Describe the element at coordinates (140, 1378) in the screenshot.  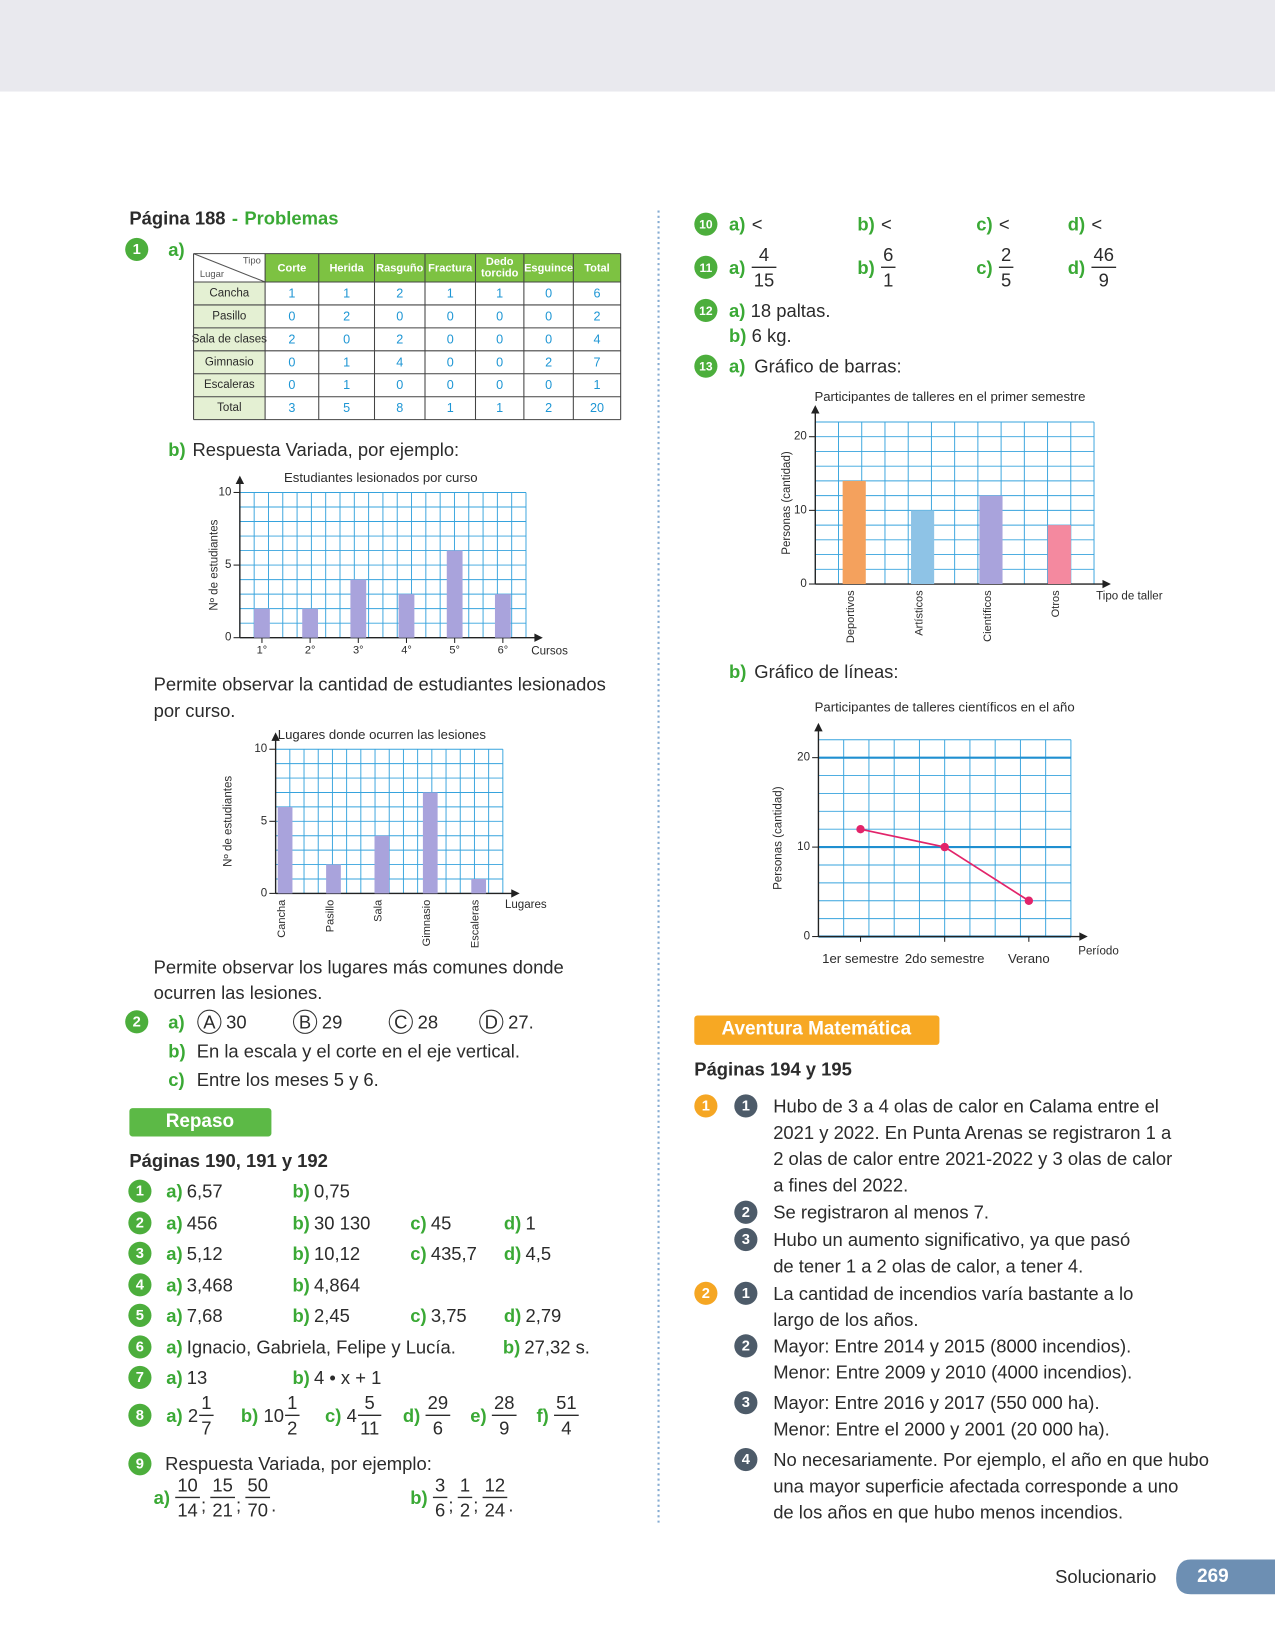
I see `item-number: 7` at that location.